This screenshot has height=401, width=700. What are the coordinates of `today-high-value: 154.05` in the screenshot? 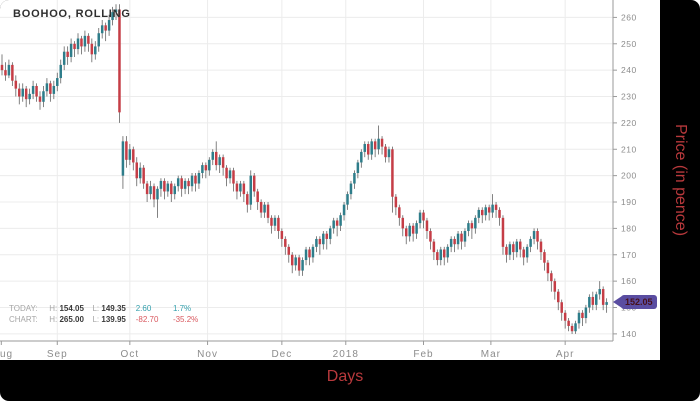 It's located at (71, 308).